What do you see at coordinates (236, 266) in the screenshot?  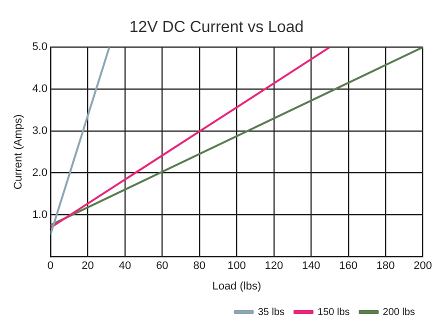 I see `x-tick-label: 100` at bounding box center [236, 266].